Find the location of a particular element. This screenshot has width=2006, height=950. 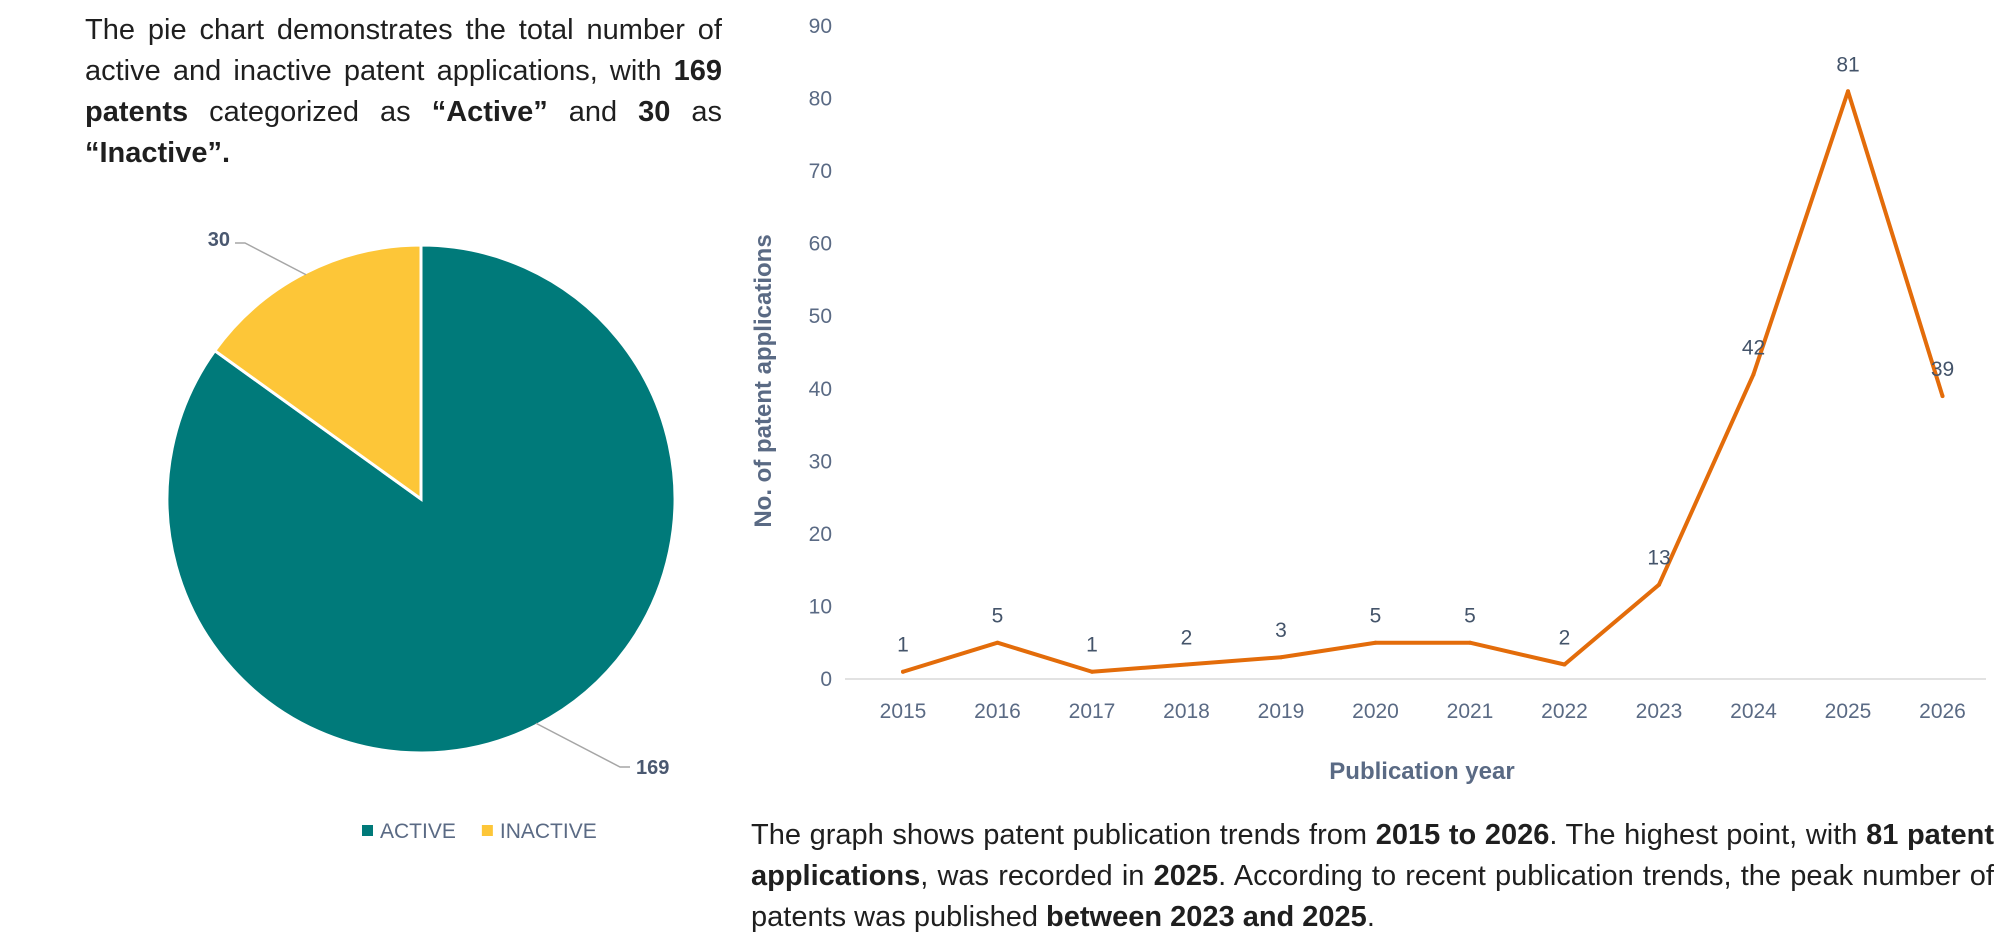

line-desc-bold-1: 2015 to 2026 is located at coordinates (1462, 835).